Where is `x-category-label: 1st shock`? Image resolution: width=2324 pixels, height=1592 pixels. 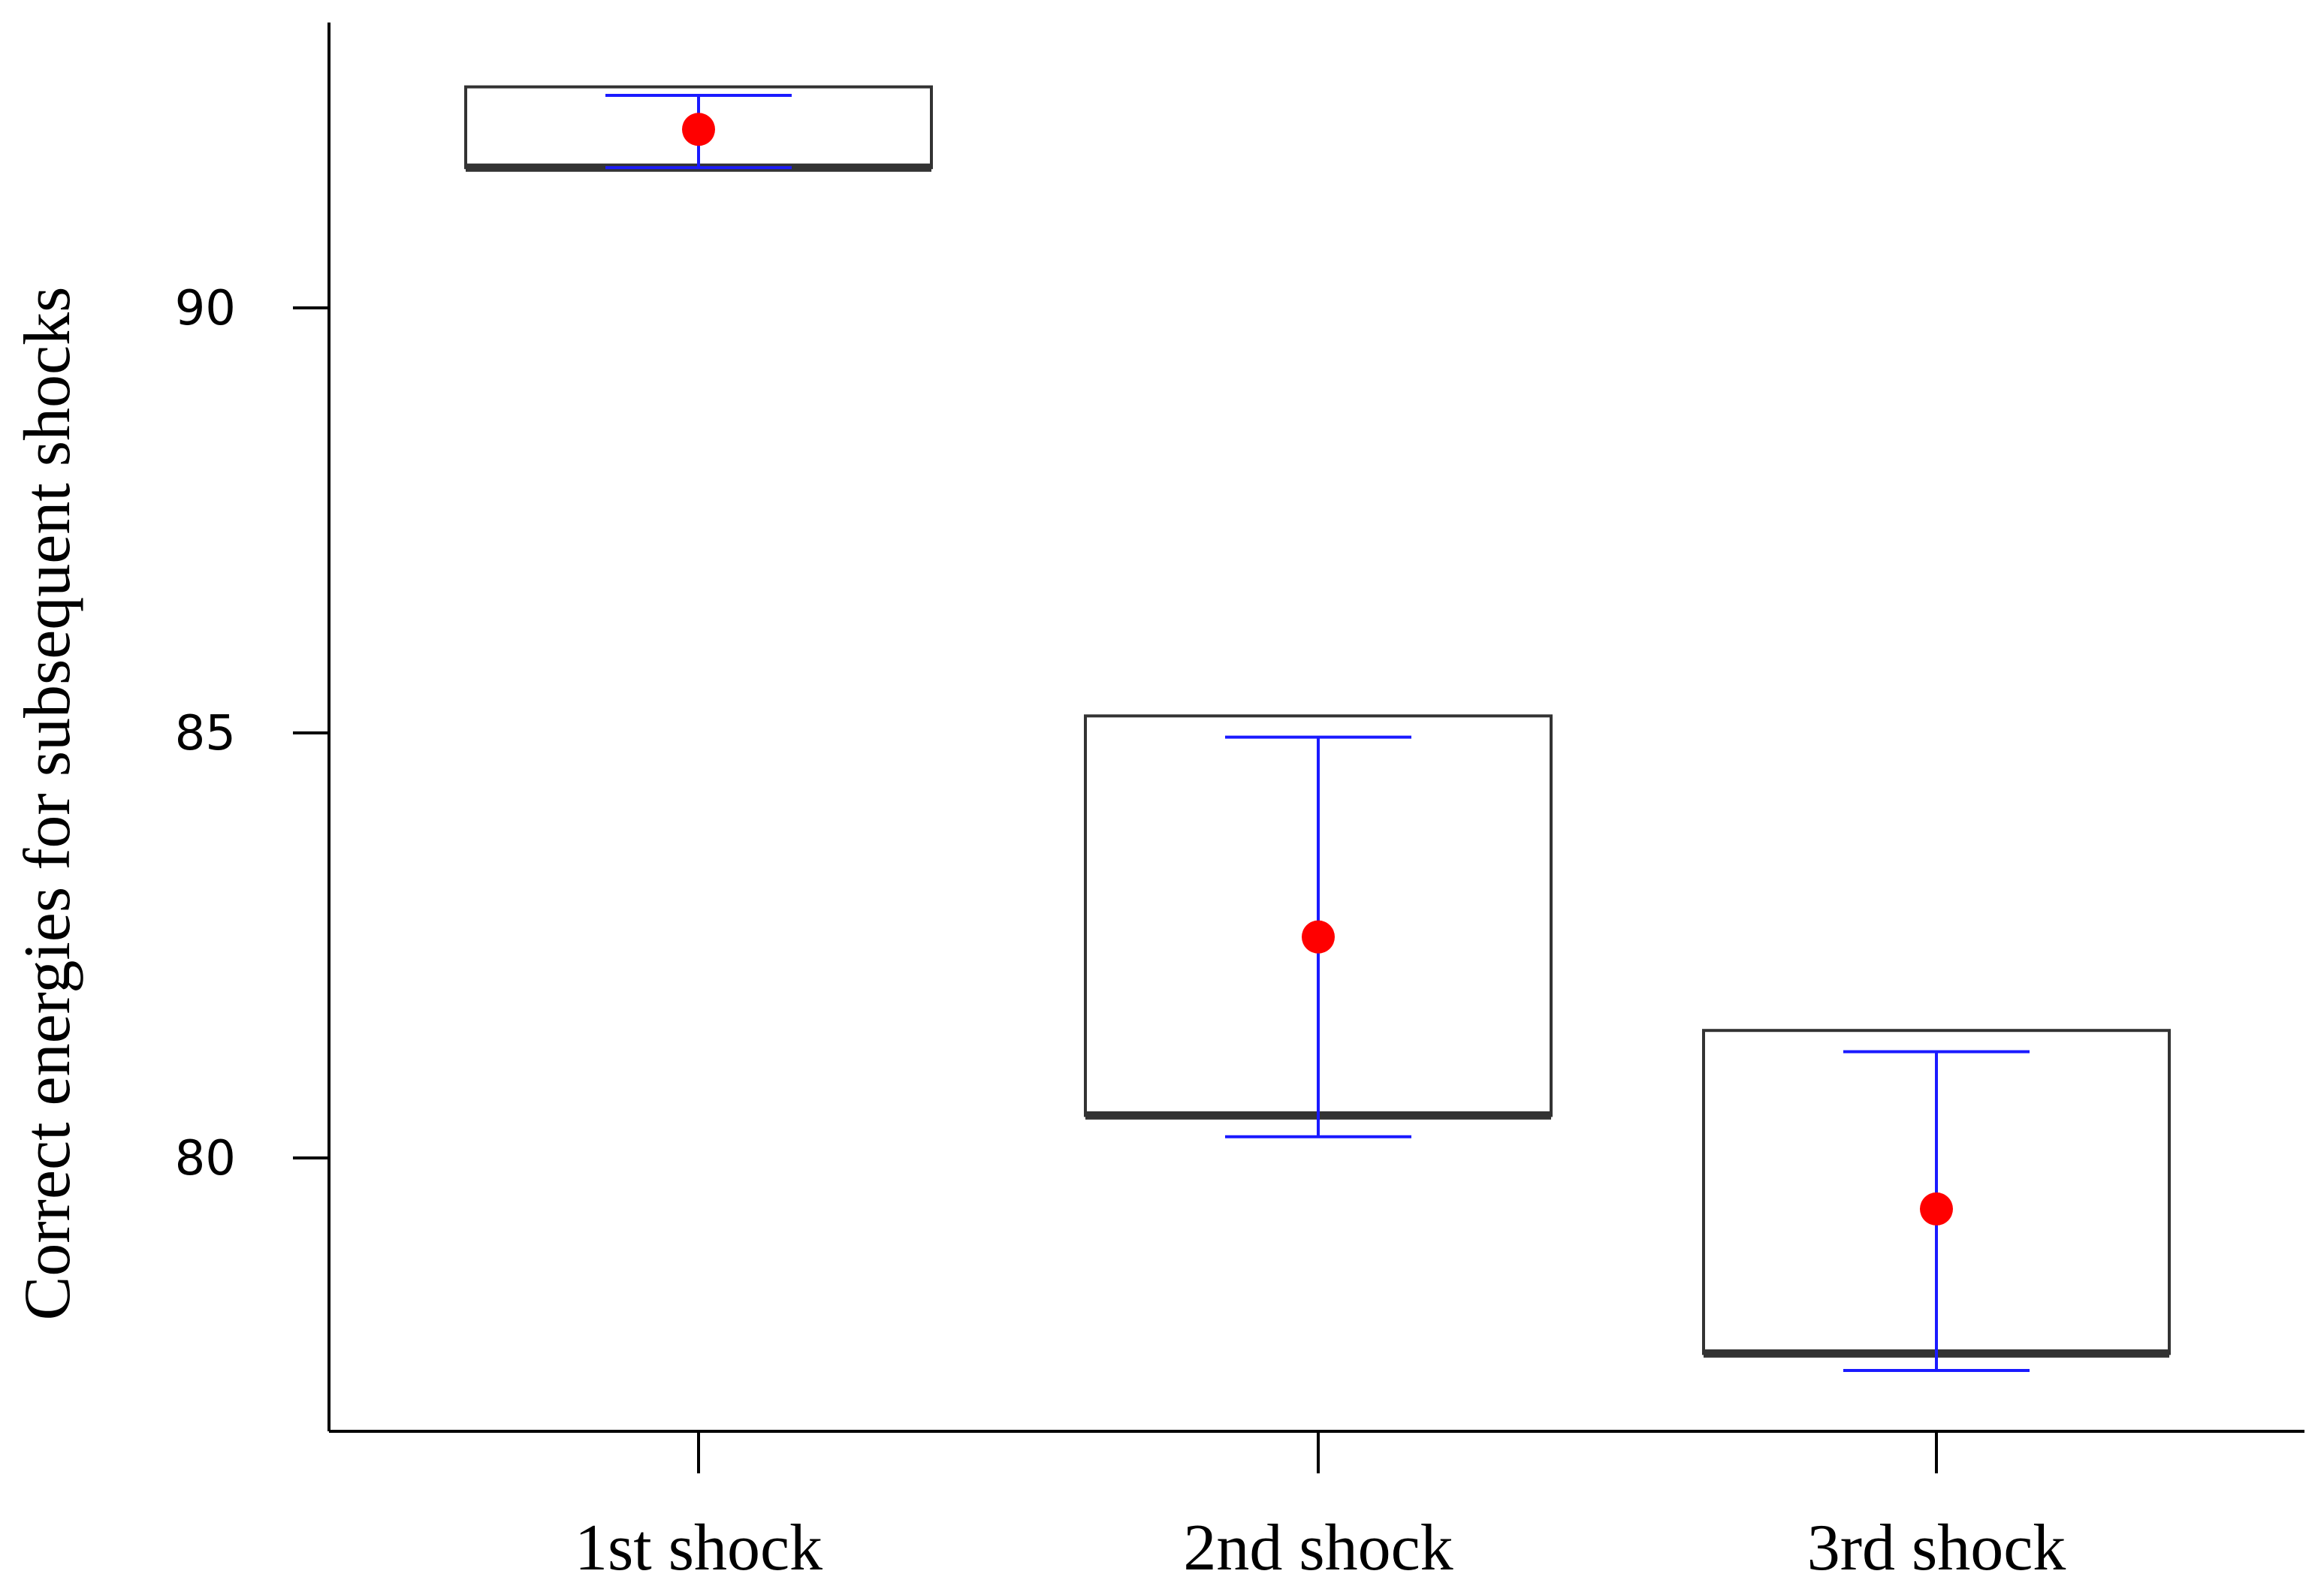 x-category-label: 1st shock is located at coordinates (698, 1548).